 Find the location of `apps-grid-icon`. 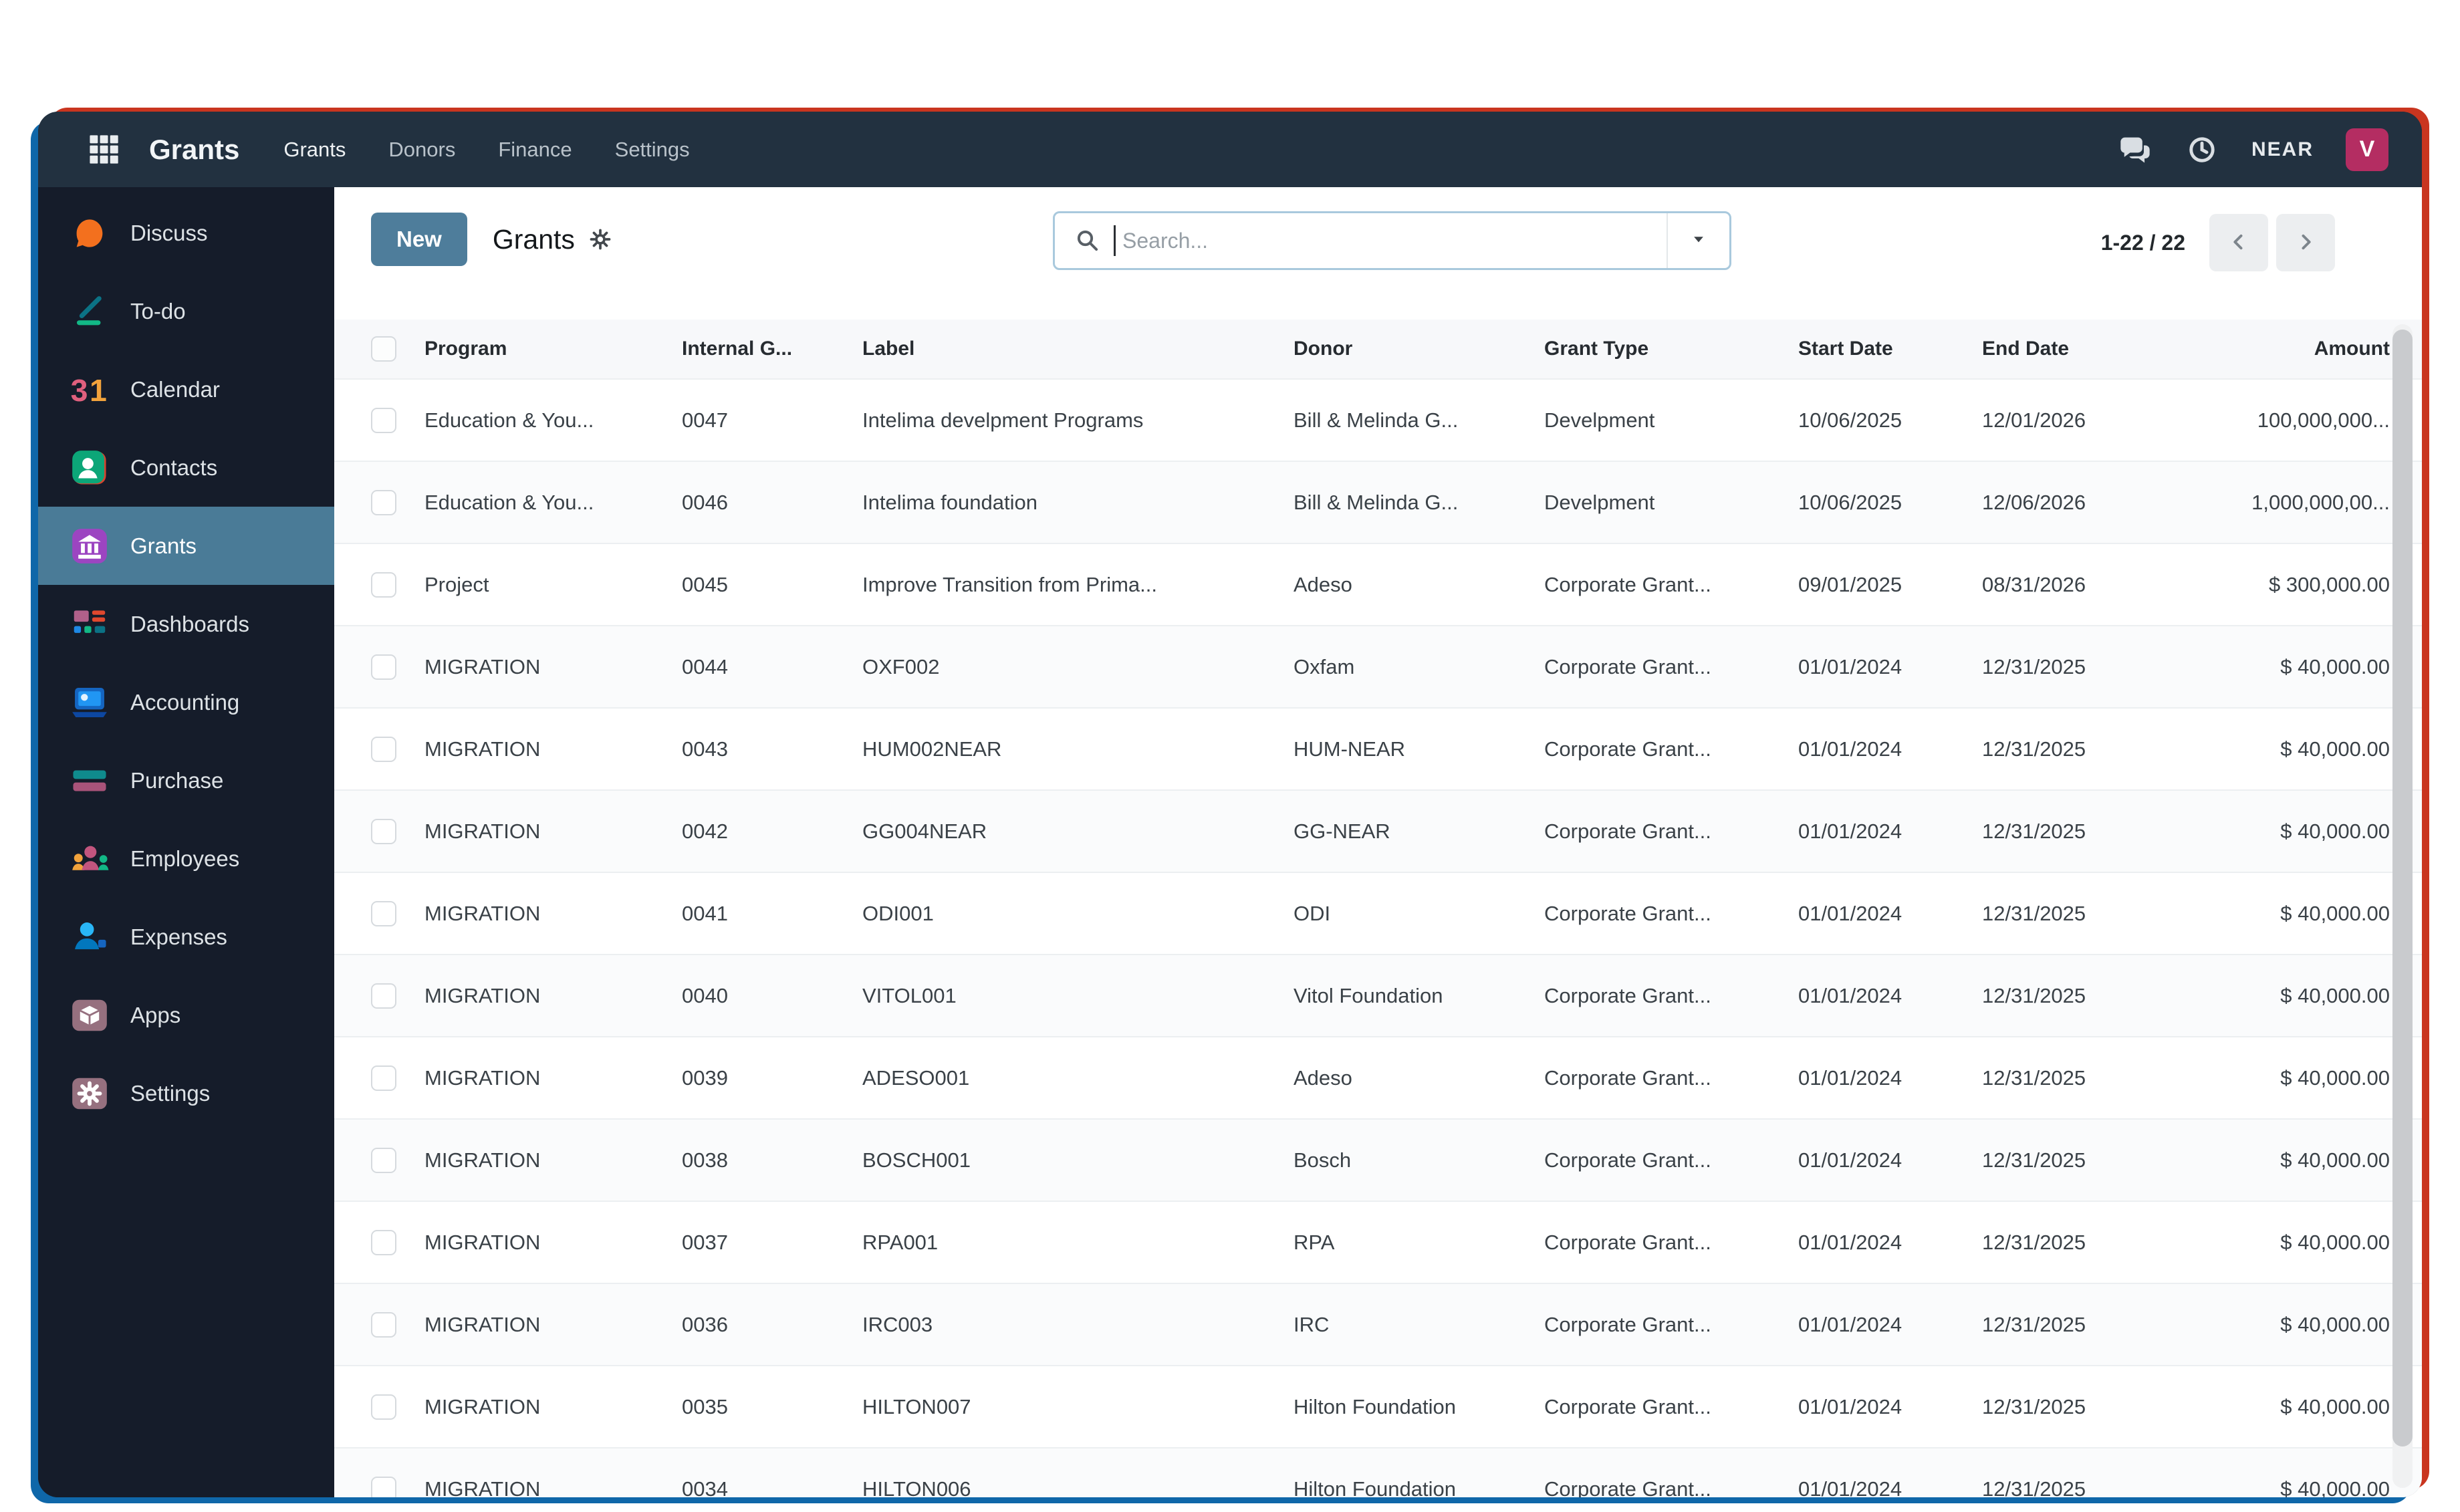

apps-grid-icon is located at coordinates (104, 150).